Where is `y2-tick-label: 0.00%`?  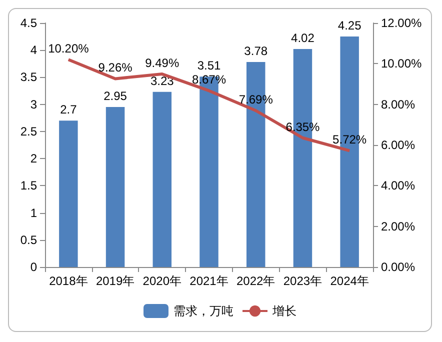
y2-tick-label: 0.00% is located at coordinates (398, 267).